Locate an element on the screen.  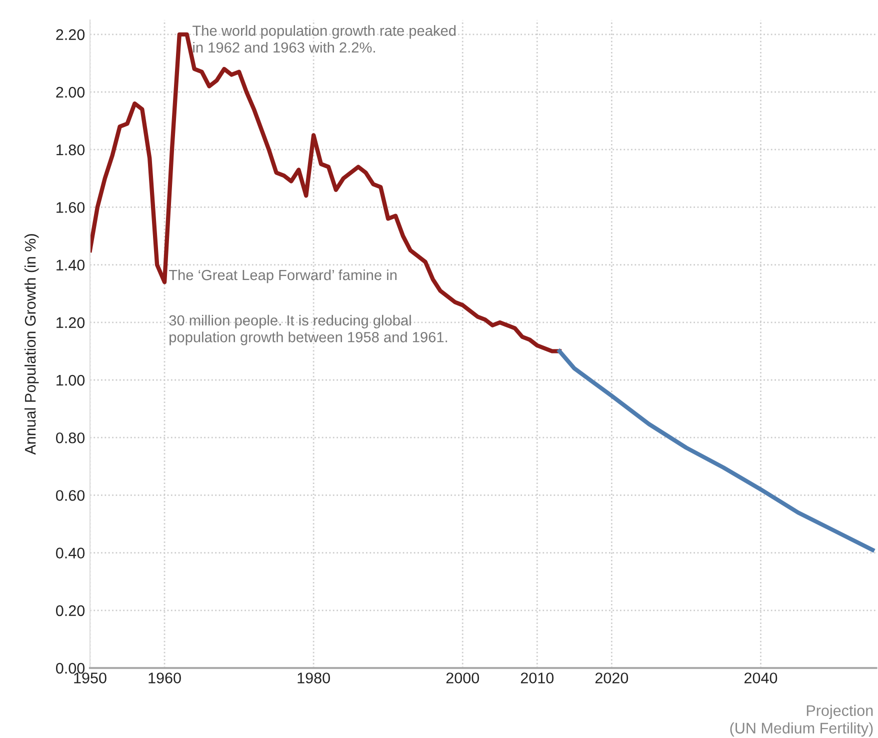
x-tick-label: 2040 is located at coordinates (761, 678).